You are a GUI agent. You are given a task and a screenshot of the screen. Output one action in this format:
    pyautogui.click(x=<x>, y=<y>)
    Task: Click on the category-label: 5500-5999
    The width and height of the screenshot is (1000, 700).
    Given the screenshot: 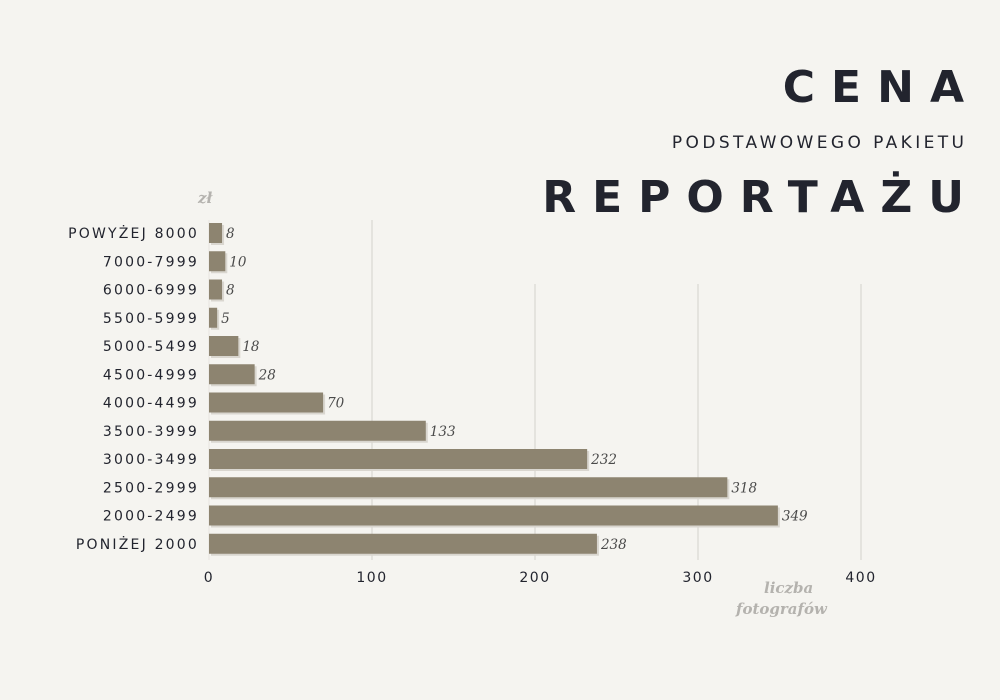 What is the action you would take?
    pyautogui.click(x=151, y=319)
    